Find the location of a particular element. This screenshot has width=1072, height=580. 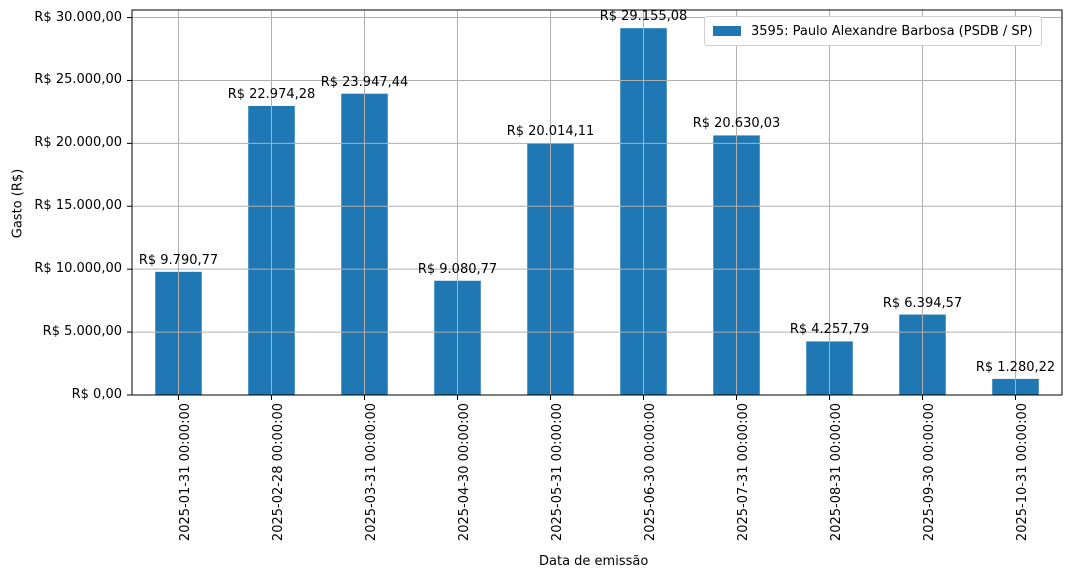

legend-swatch is located at coordinates (727, 31).